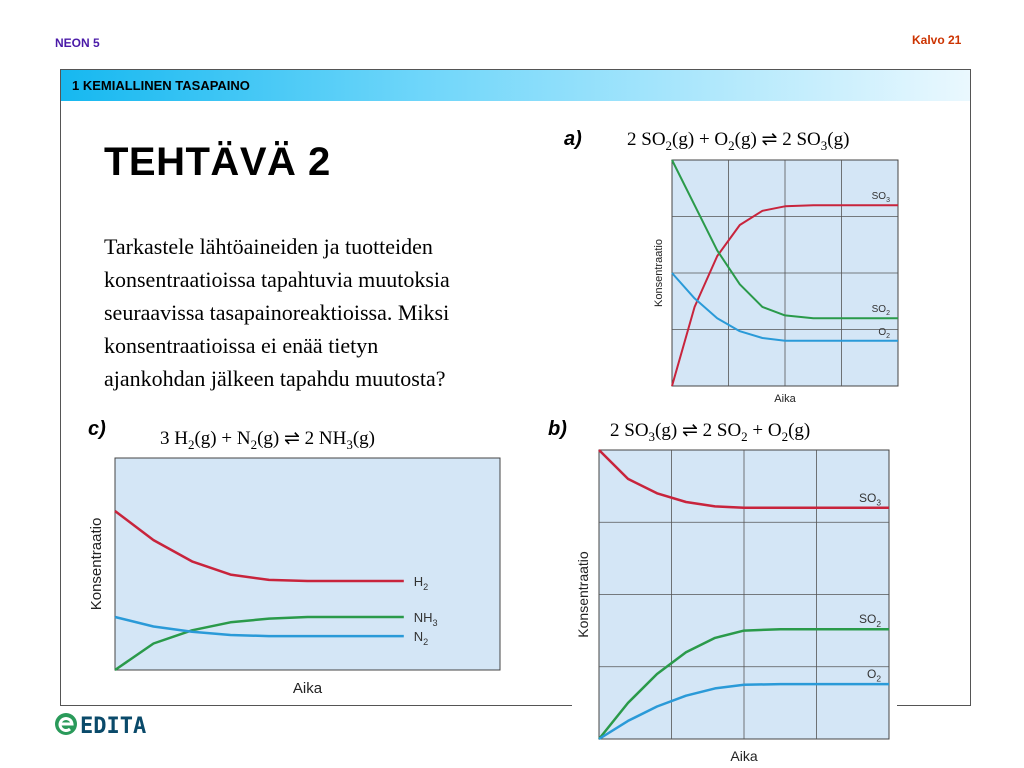  What do you see at coordinates (277, 279) in the screenshot?
I see `task-line: konsentraatioissa tapahtuvia muutoksia` at bounding box center [277, 279].